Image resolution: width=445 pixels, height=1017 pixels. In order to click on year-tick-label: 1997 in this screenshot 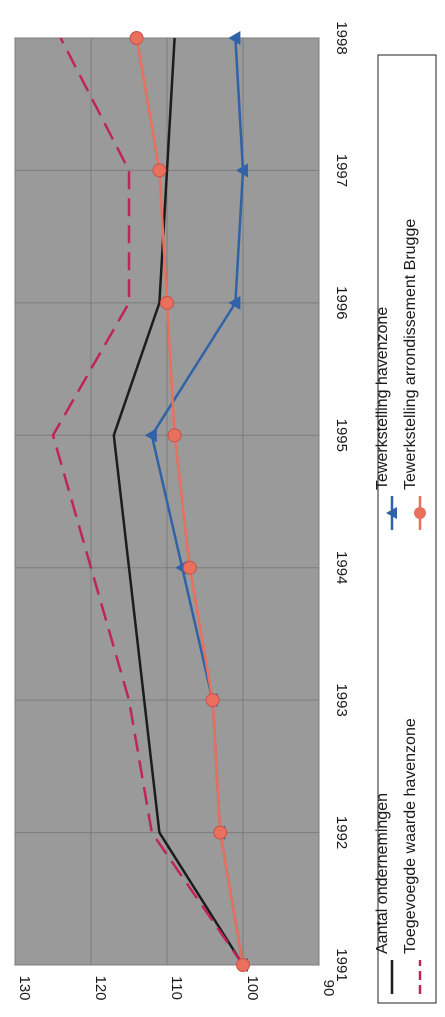, I will do `click(341, 170)`.